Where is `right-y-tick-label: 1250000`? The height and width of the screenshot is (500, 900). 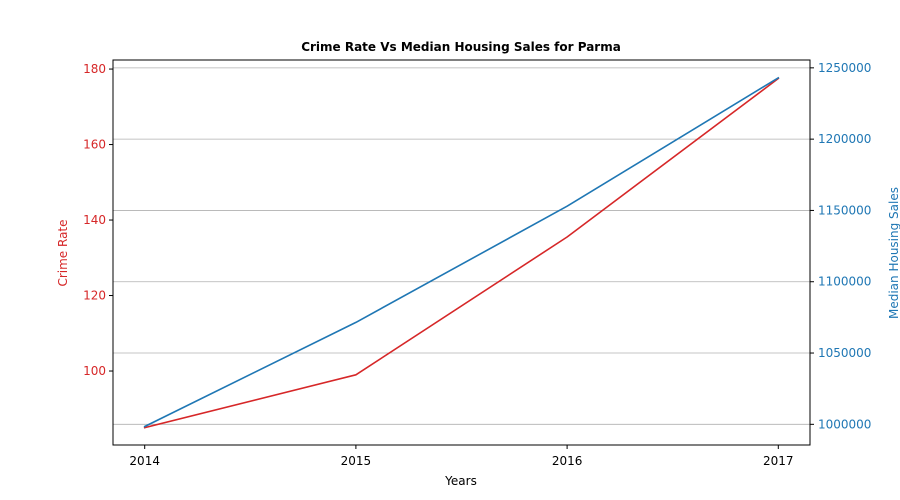 right-y-tick-label: 1250000 is located at coordinates (844, 68).